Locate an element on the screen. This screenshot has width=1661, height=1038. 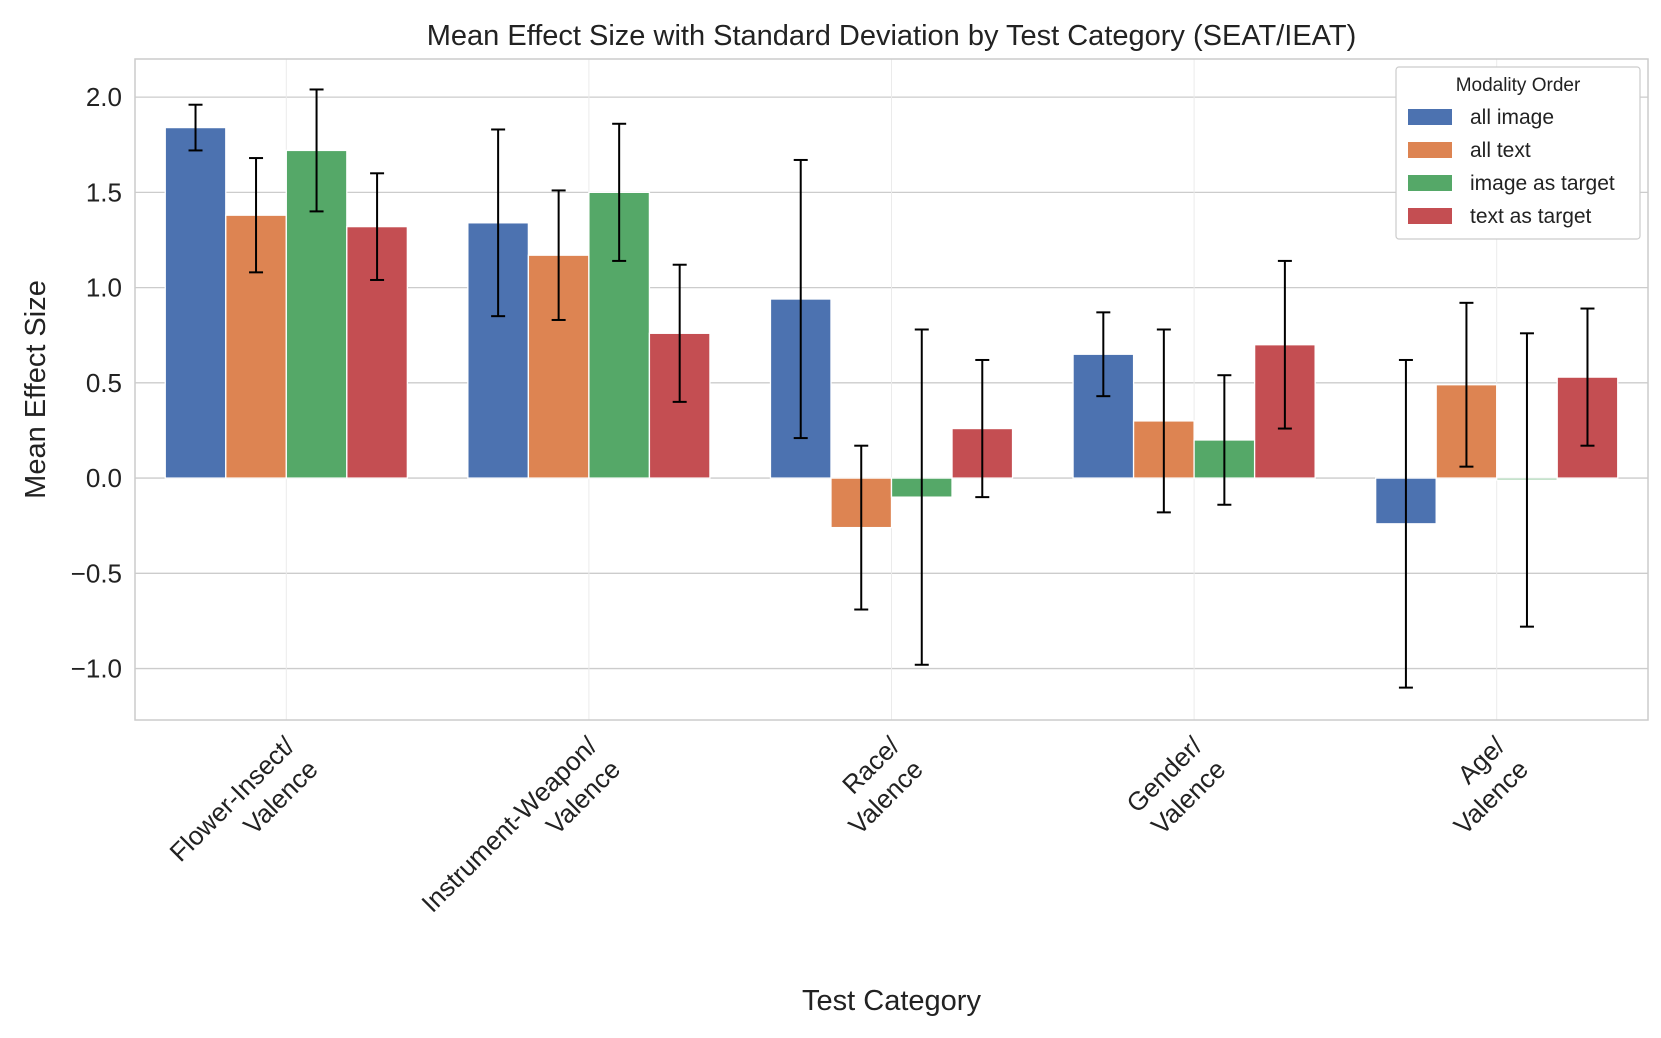
x-tick-label: Race/Valence is located at coordinates (882, 785).